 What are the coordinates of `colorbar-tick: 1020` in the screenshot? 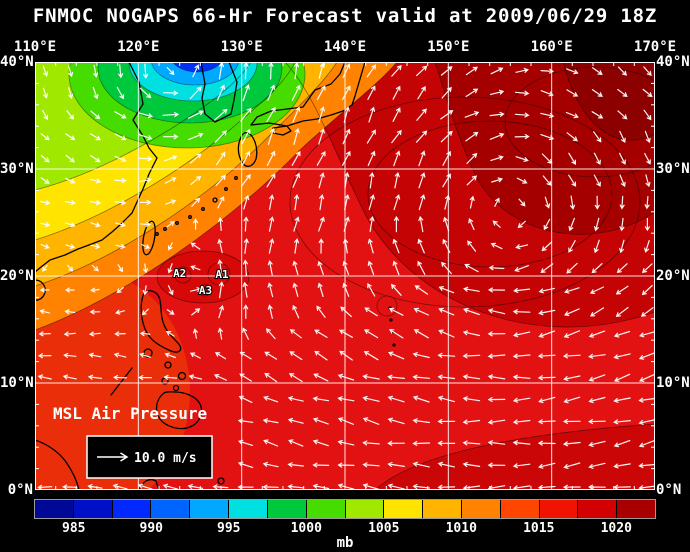 It's located at (616, 528).